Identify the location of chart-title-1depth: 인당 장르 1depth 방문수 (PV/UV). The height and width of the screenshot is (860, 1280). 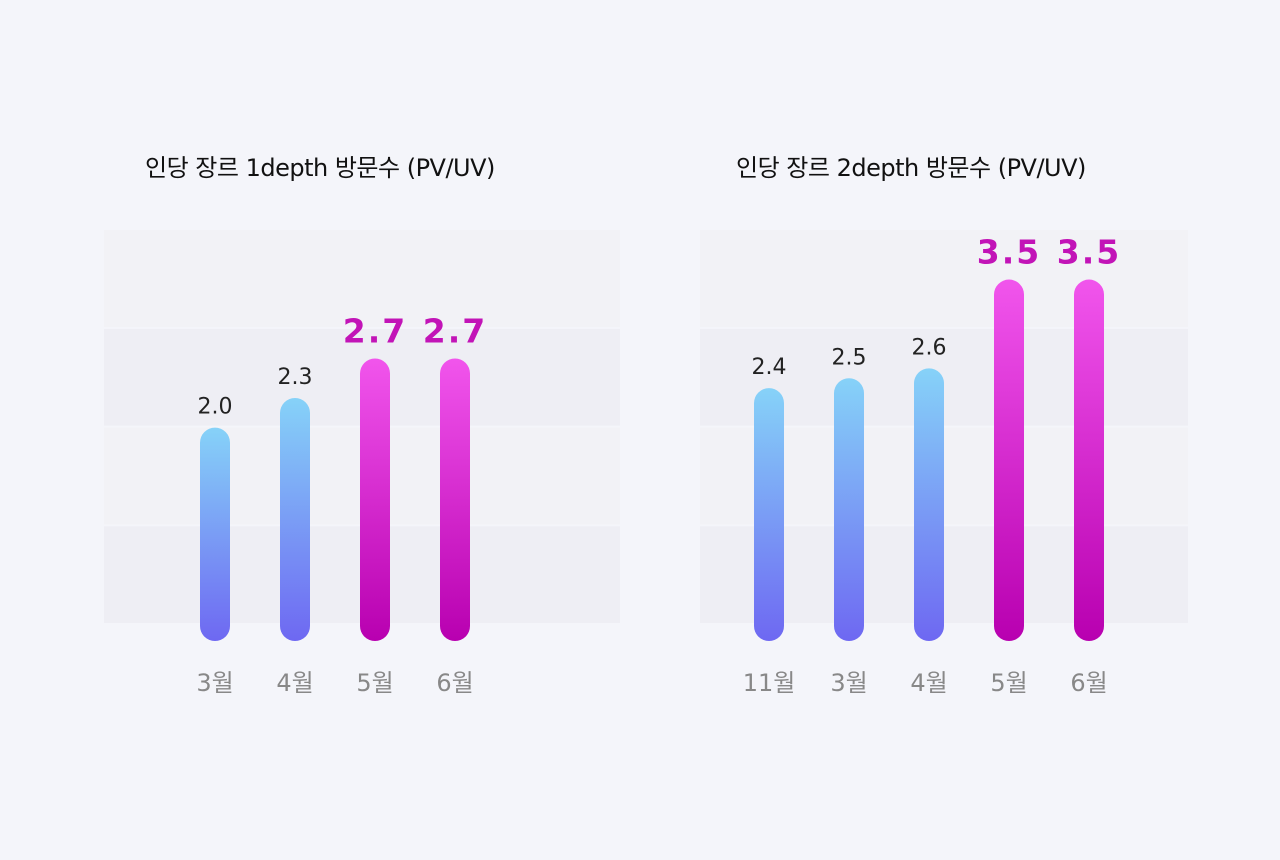
(320, 168).